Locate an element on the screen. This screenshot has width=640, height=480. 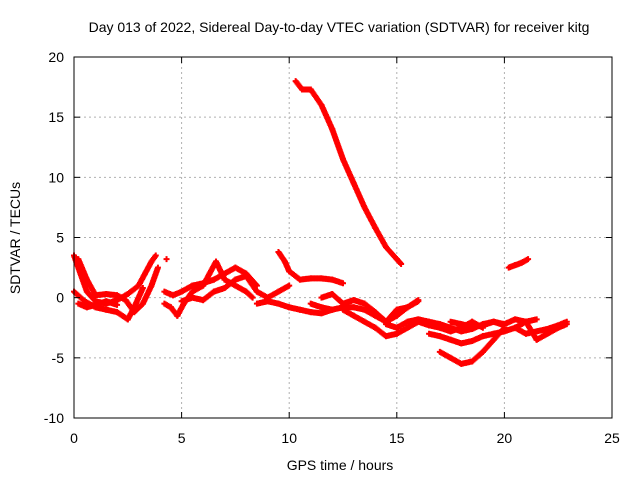
x-tick-label: 5 is located at coordinates (182, 438).